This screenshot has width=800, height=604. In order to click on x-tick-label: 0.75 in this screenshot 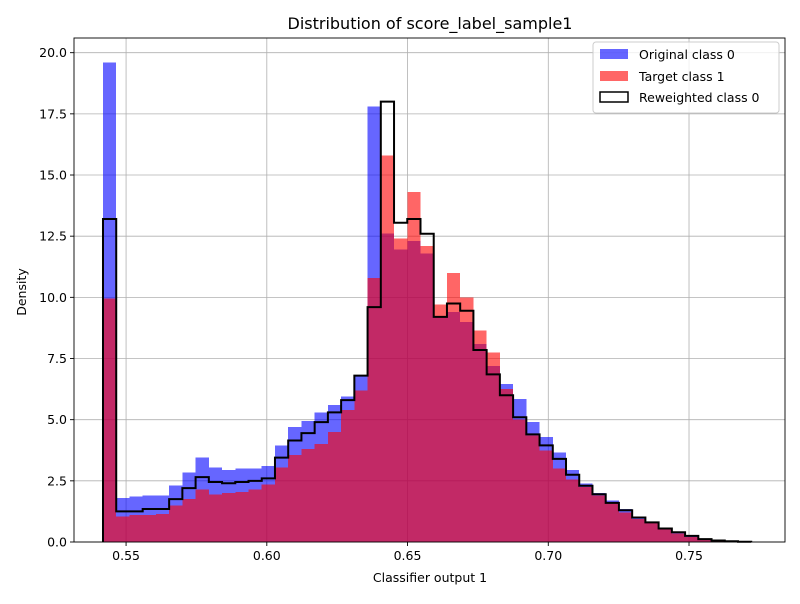, I will do `click(689, 555)`.